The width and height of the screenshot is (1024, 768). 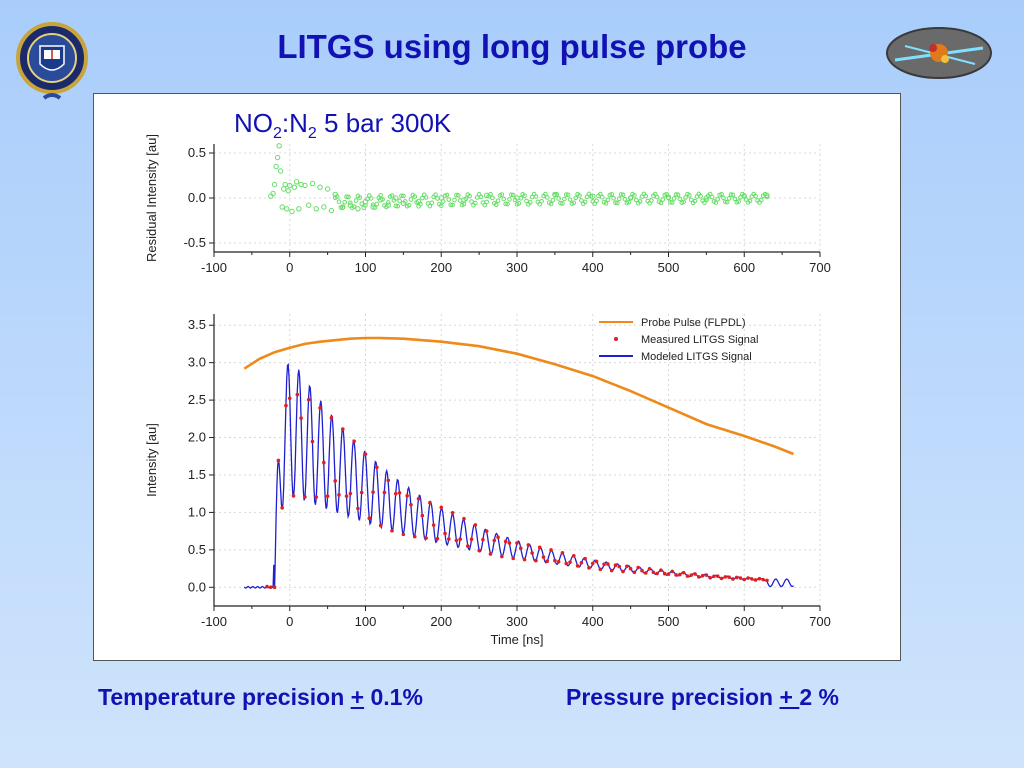 I want to click on legend-swatch, so click(x=616, y=339).